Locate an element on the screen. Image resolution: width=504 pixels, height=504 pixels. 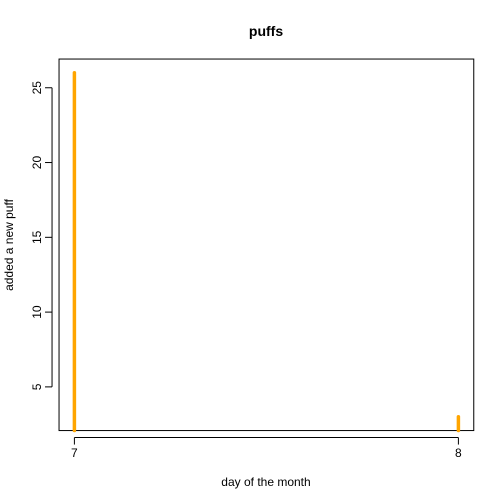
x-axis-label: day of the month is located at coordinates (265, 482).